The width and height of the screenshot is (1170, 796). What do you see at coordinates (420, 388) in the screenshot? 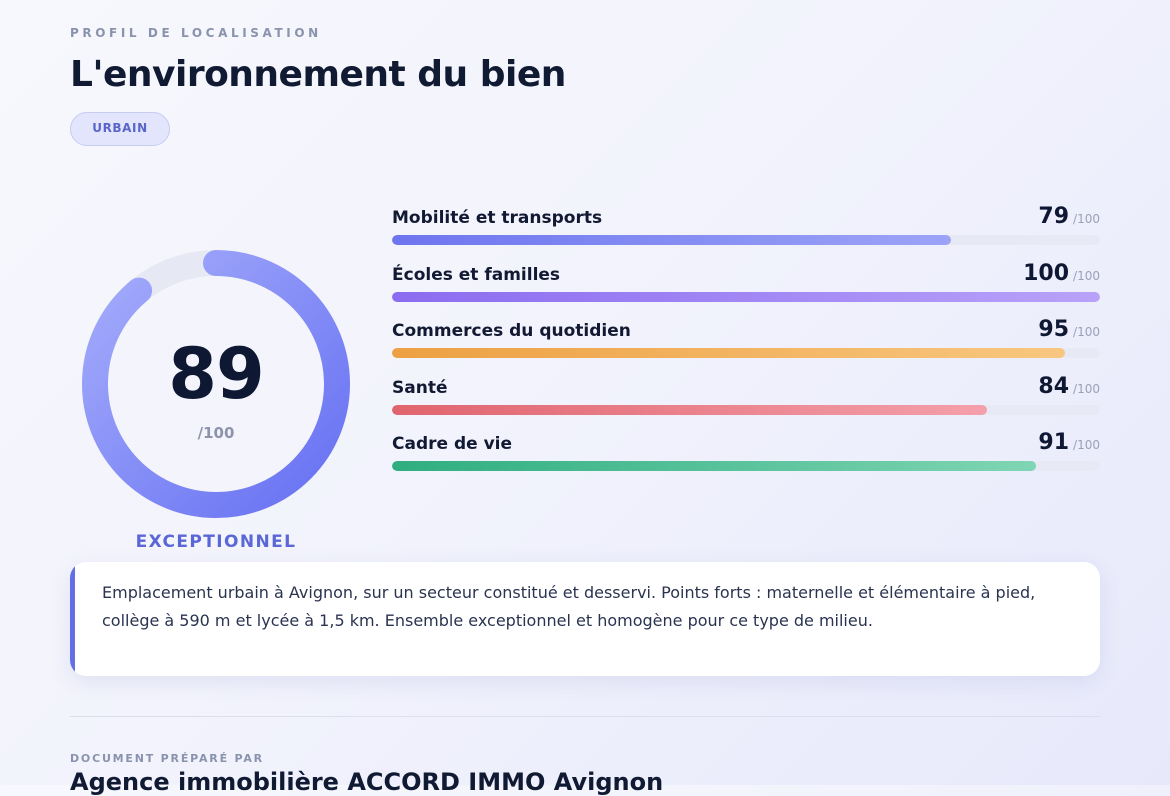
I see `category-label: Santé` at bounding box center [420, 388].